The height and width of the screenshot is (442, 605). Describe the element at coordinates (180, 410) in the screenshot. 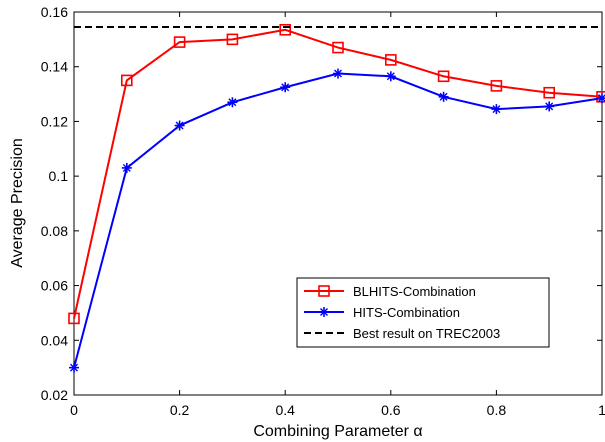

I see `x-tick-label: 0.2` at that location.